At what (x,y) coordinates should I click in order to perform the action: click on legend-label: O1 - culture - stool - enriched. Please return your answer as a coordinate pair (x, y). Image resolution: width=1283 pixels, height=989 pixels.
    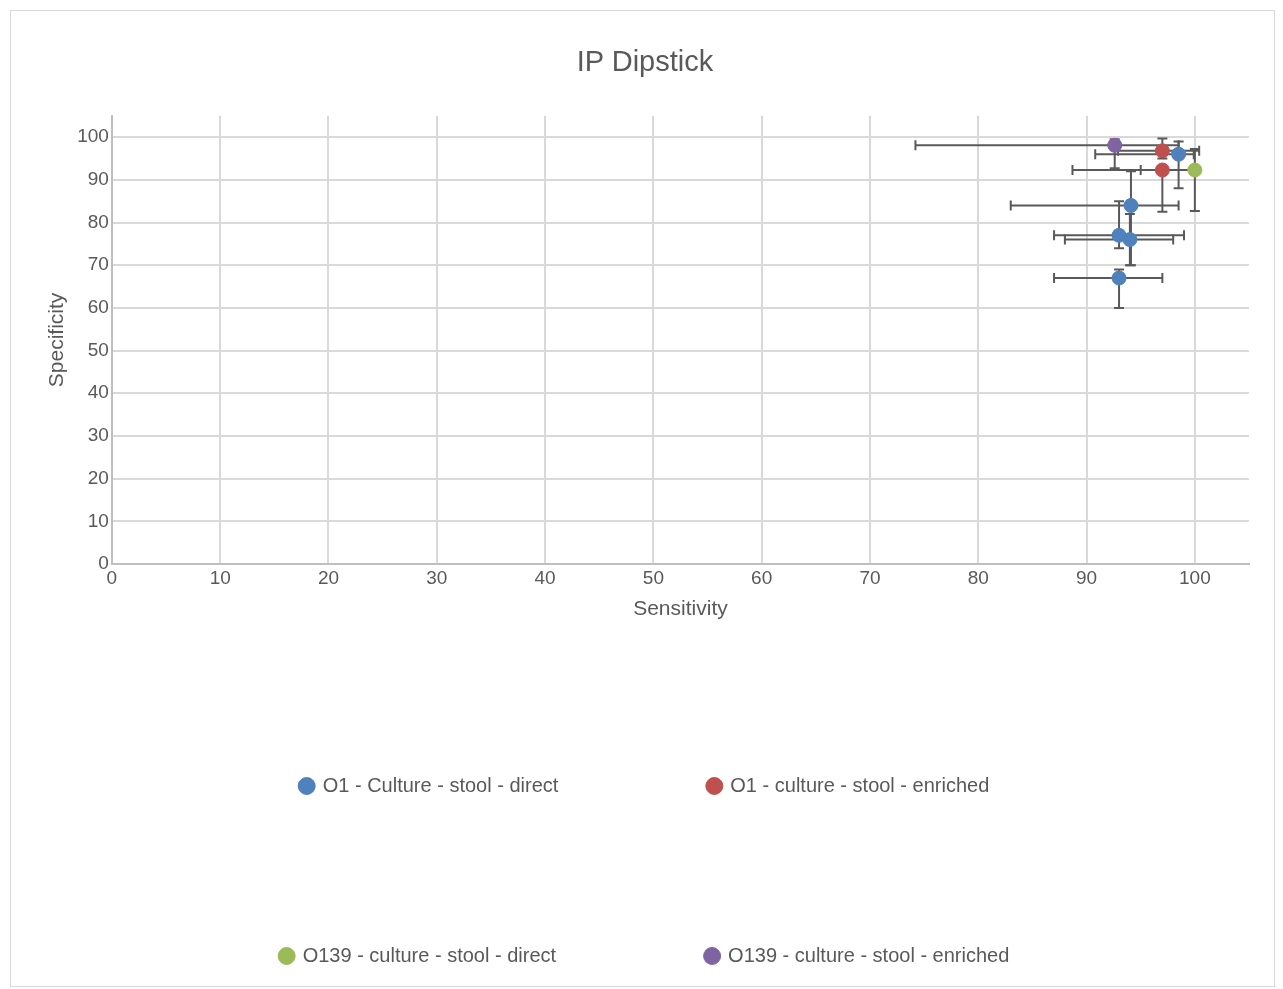
    Looking at the image, I should click on (860, 784).